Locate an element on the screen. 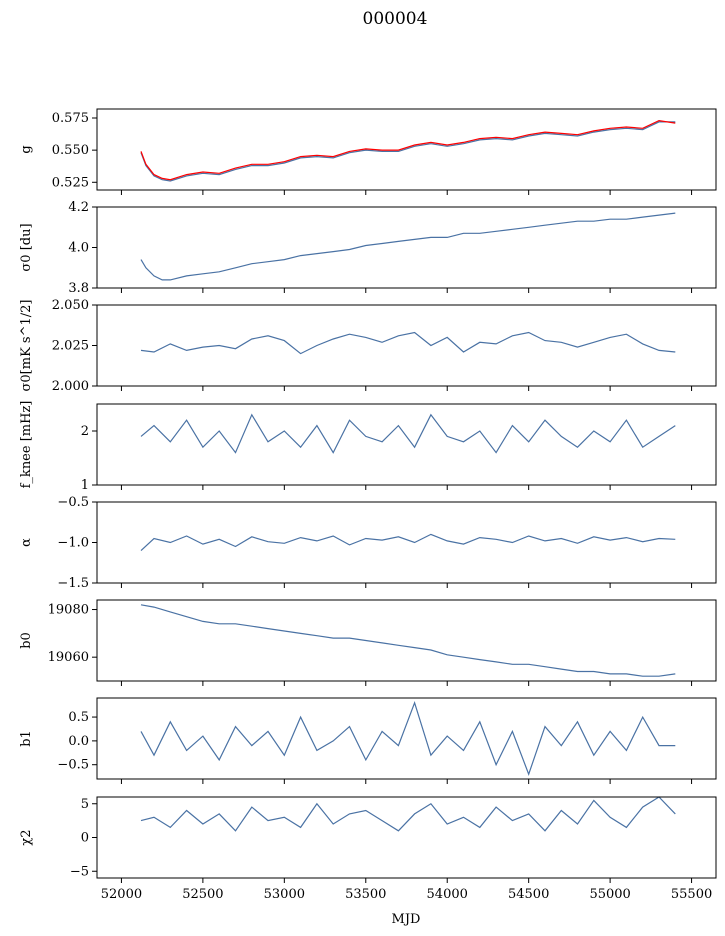  y-tick-label: 0 is located at coordinates (85, 838).